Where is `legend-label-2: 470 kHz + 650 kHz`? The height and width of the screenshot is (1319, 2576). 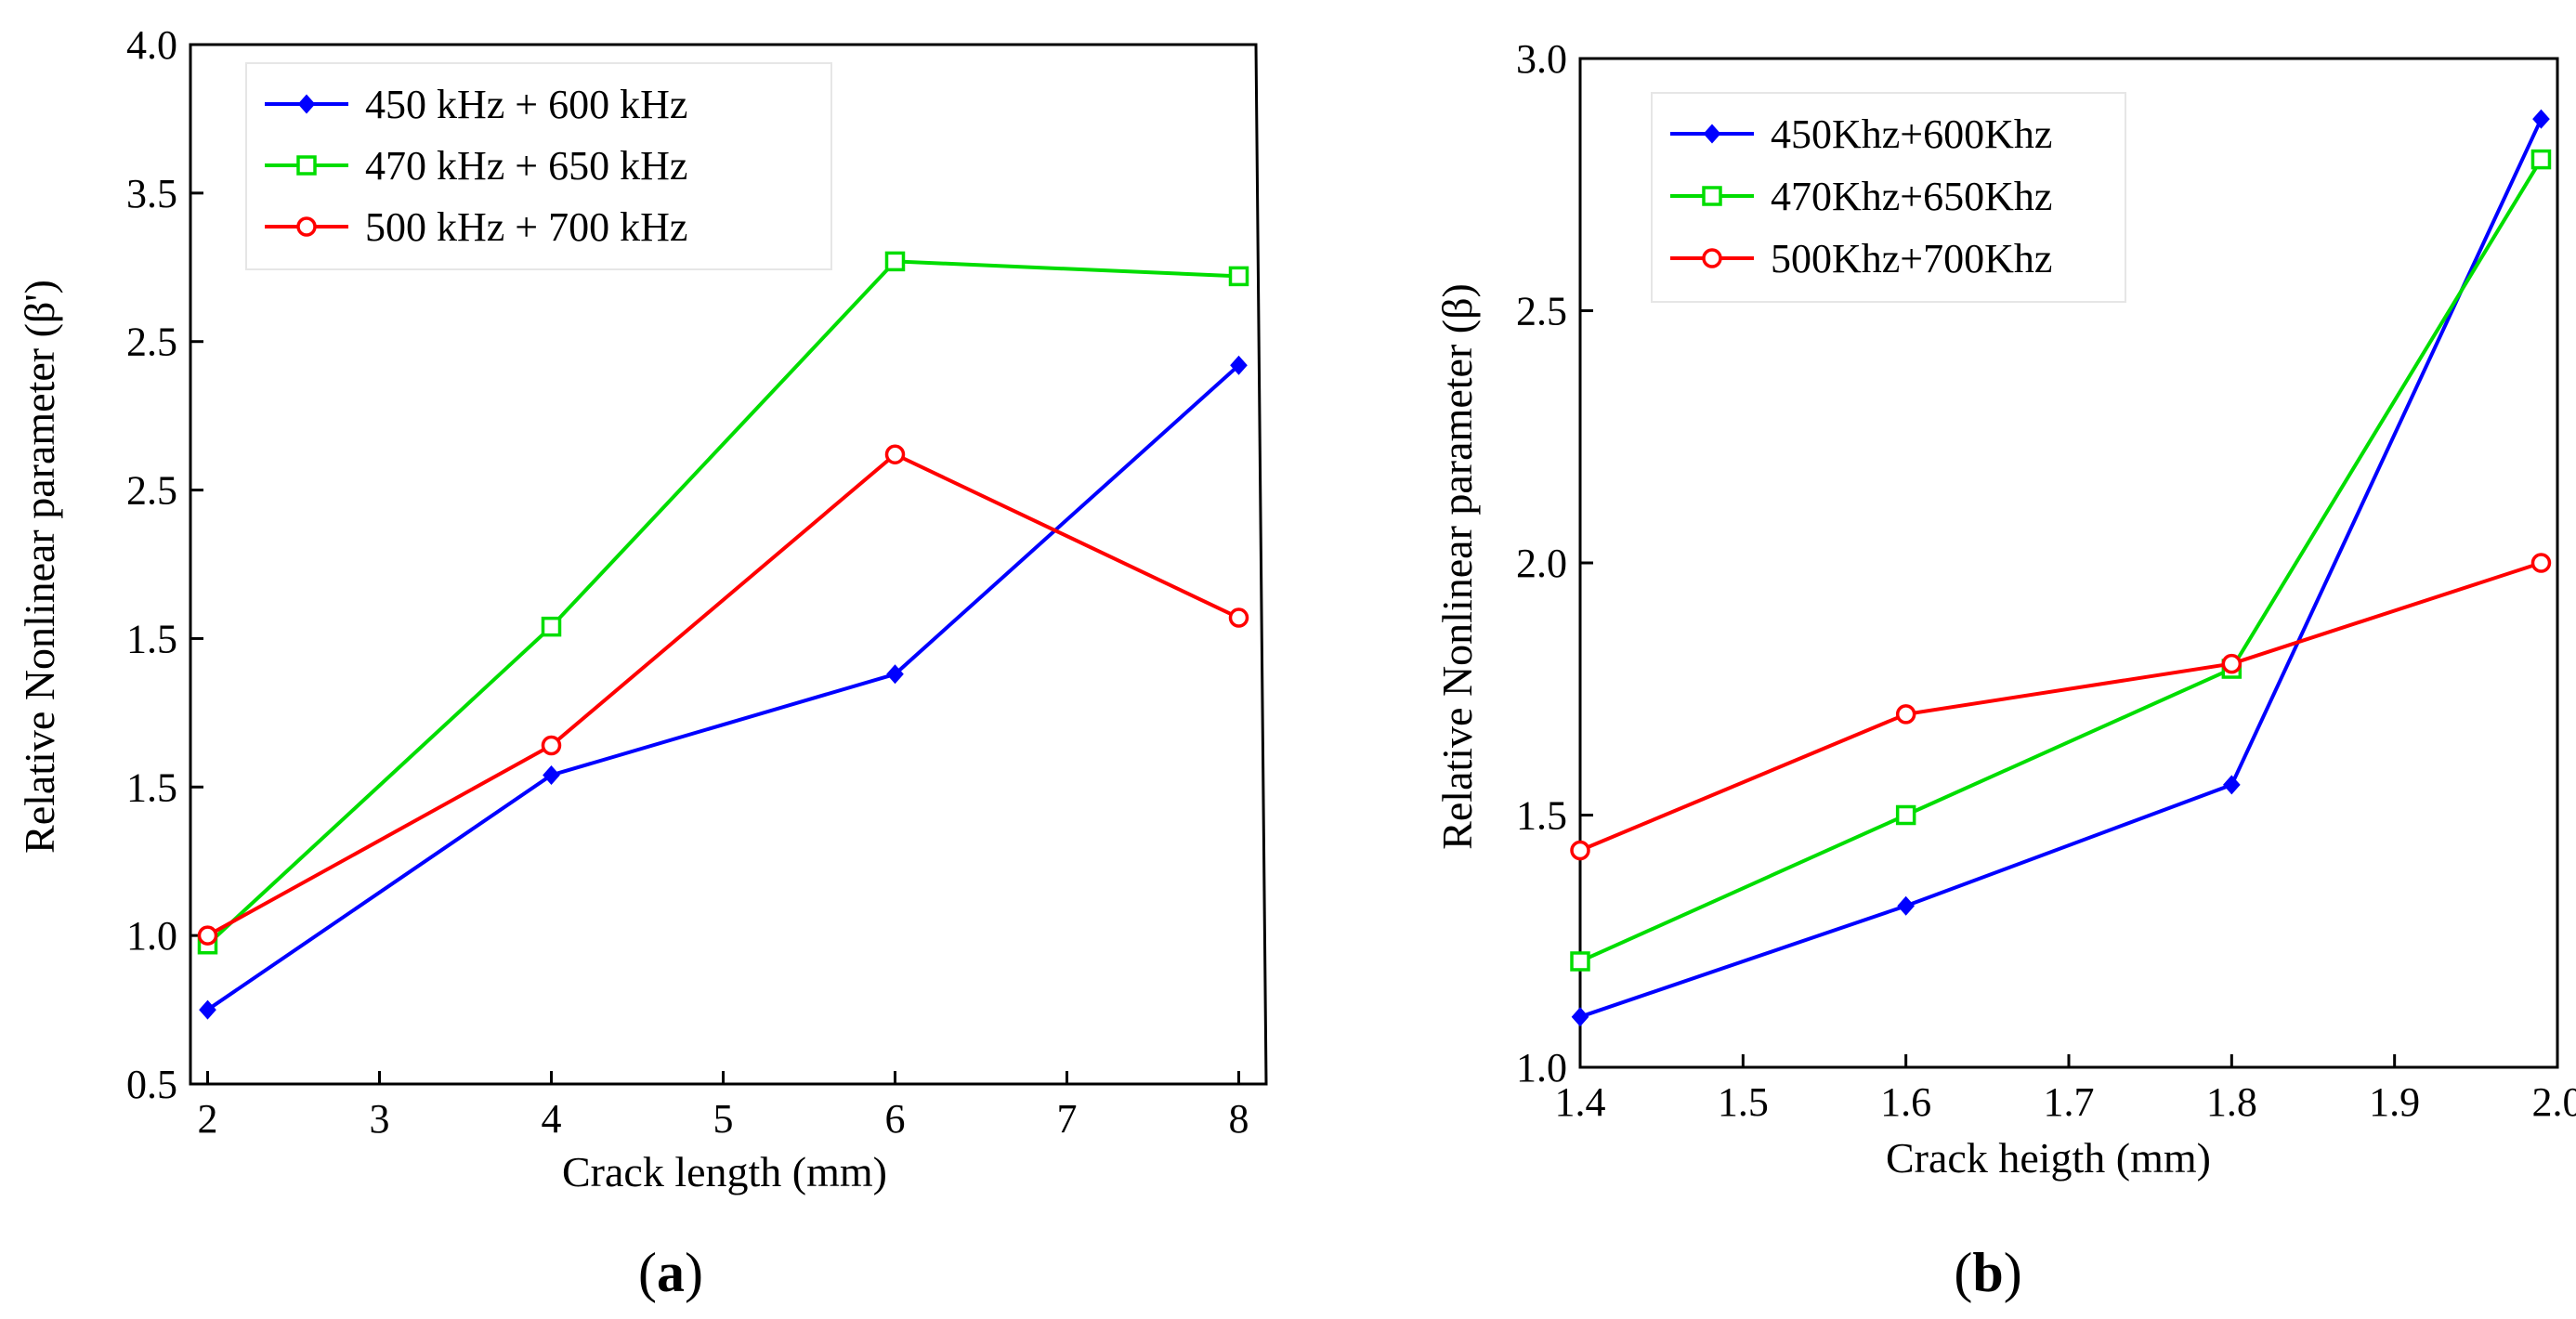
legend-label-2: 470 kHz + 650 kHz is located at coordinates (526, 166).